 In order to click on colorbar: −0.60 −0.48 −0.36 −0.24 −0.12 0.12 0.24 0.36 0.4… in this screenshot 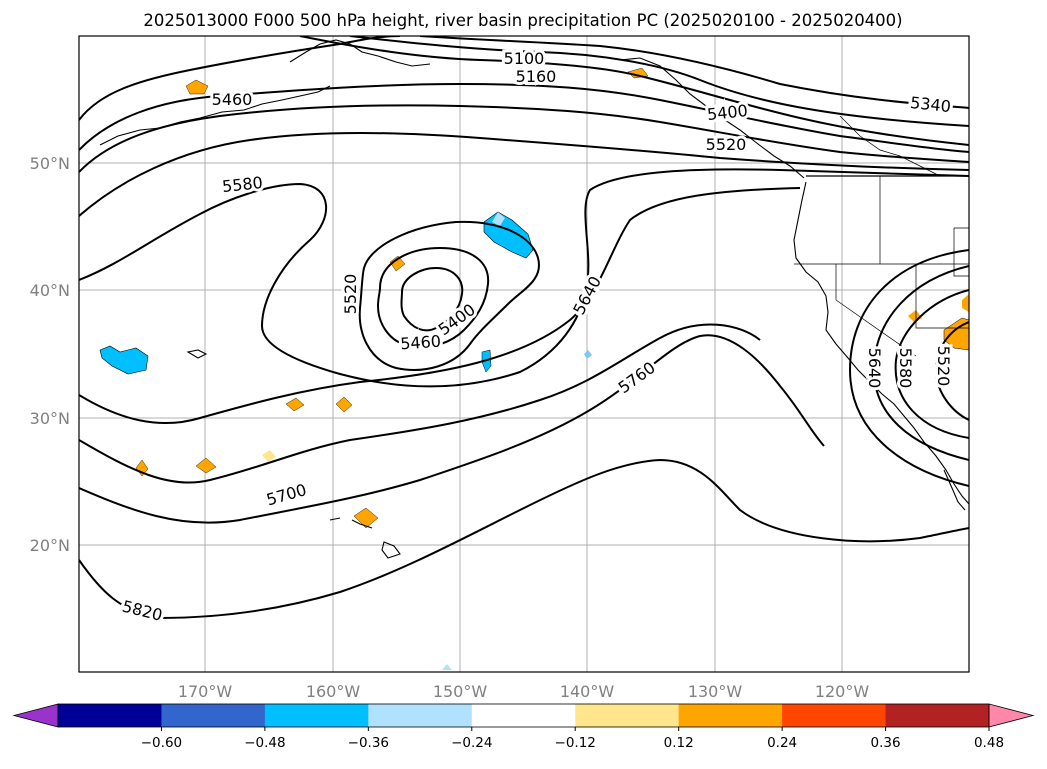, I will do `click(523, 727)`.